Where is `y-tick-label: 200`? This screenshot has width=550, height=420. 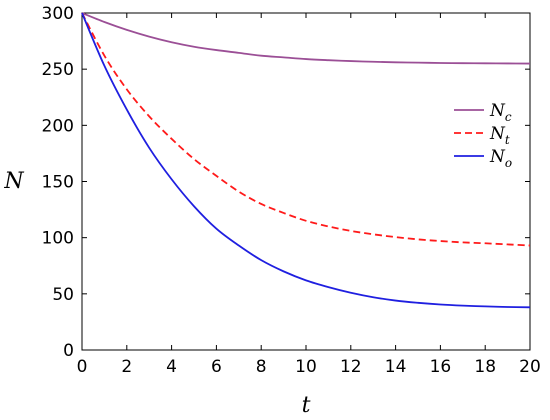
y-tick-label: 200 is located at coordinates (58, 126).